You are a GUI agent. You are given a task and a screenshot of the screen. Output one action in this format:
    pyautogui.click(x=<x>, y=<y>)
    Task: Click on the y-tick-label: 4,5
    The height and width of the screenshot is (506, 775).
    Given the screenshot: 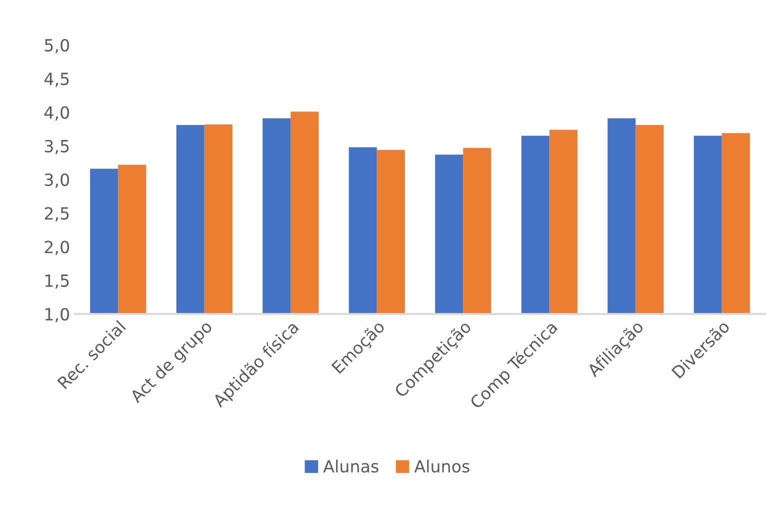 What is the action you would take?
    pyautogui.click(x=56, y=79)
    